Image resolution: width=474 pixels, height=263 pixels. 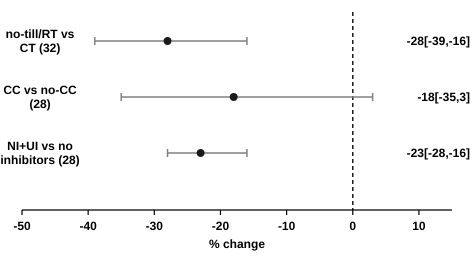 I want to click on annotation: -28[-39,-16], so click(x=438, y=41).